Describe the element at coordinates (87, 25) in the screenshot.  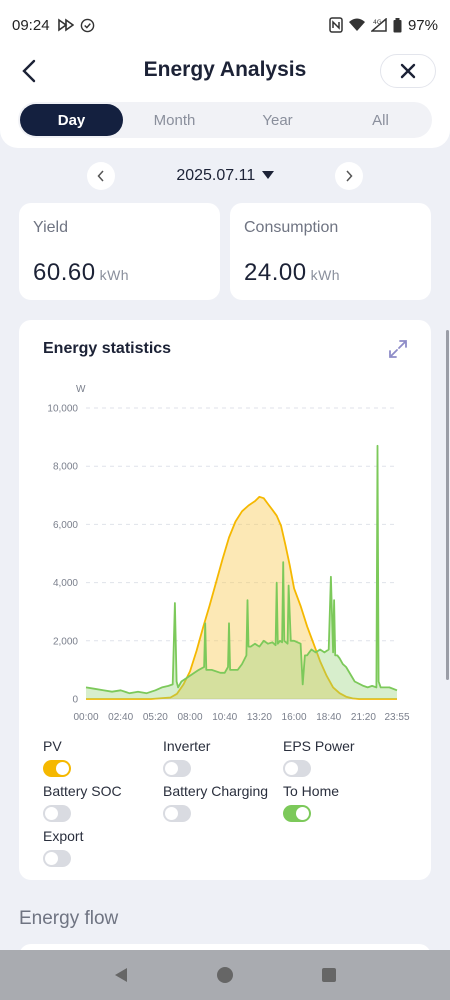
I see `check-circle-icon` at that location.